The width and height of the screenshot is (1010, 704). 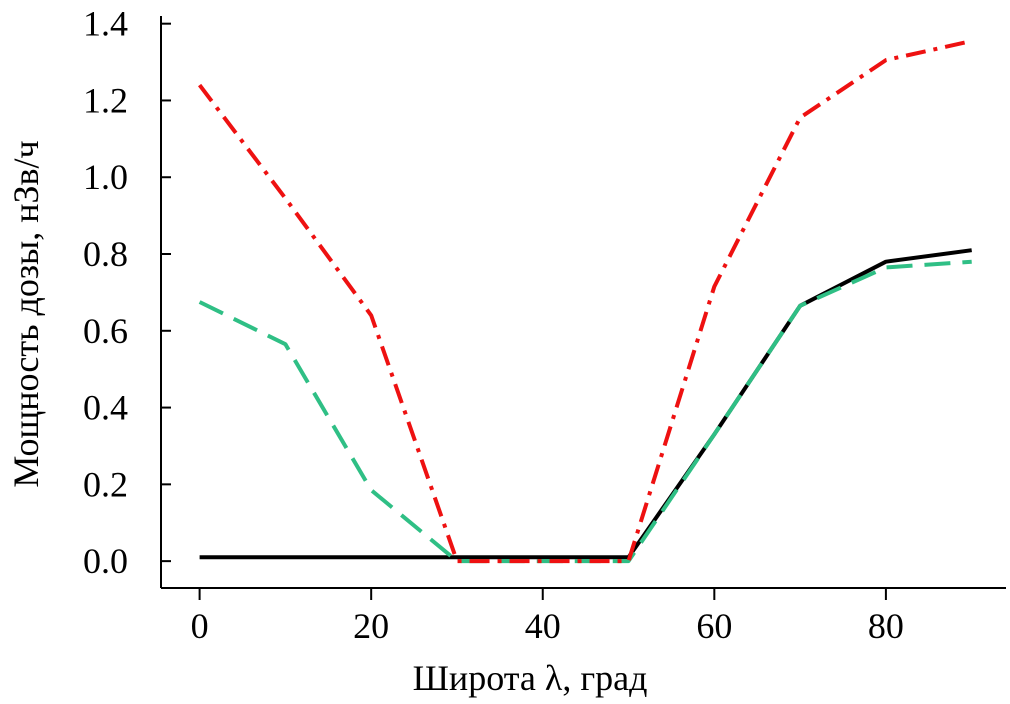 What do you see at coordinates (26, 313) in the screenshot?
I see `y-axis-title: Мощность дозы, нЗв/ч` at bounding box center [26, 313].